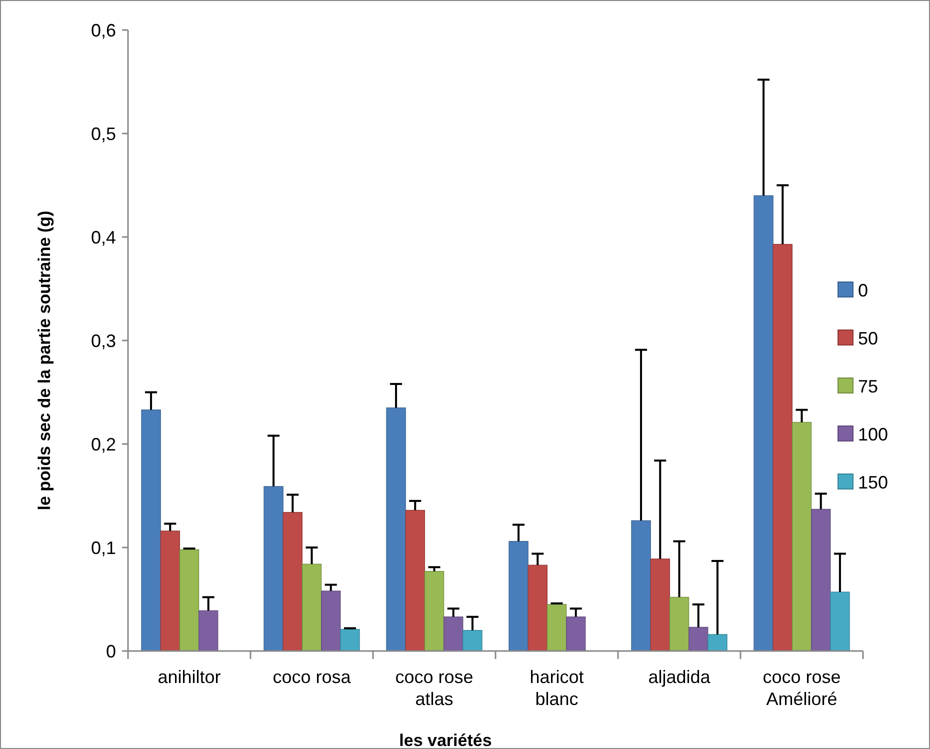 Image resolution: width=930 pixels, height=749 pixels. What do you see at coordinates (103, 548) in the screenshot?
I see `y-tick-label: 0,1` at bounding box center [103, 548].